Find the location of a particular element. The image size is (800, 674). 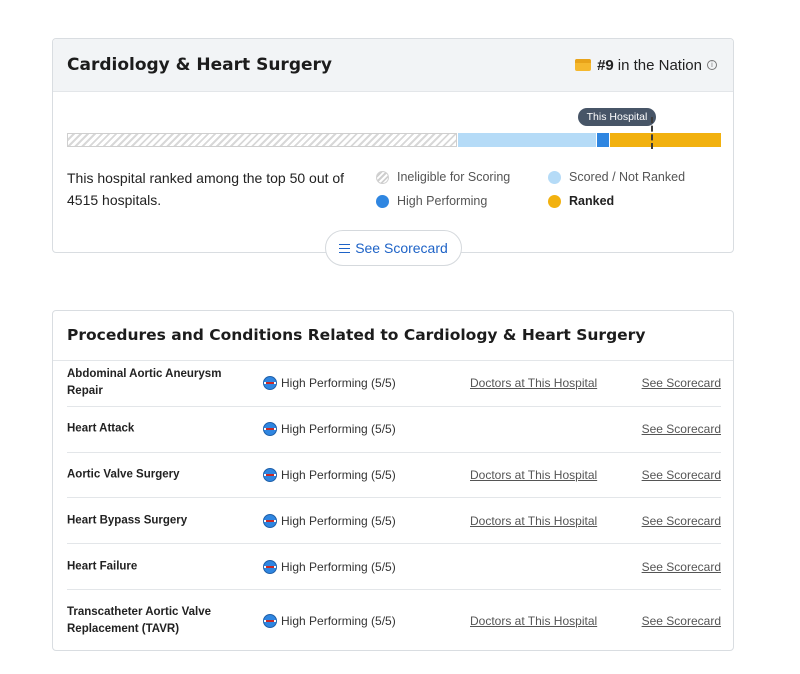

this-hospital-label: This Hospital is located at coordinates (617, 117).